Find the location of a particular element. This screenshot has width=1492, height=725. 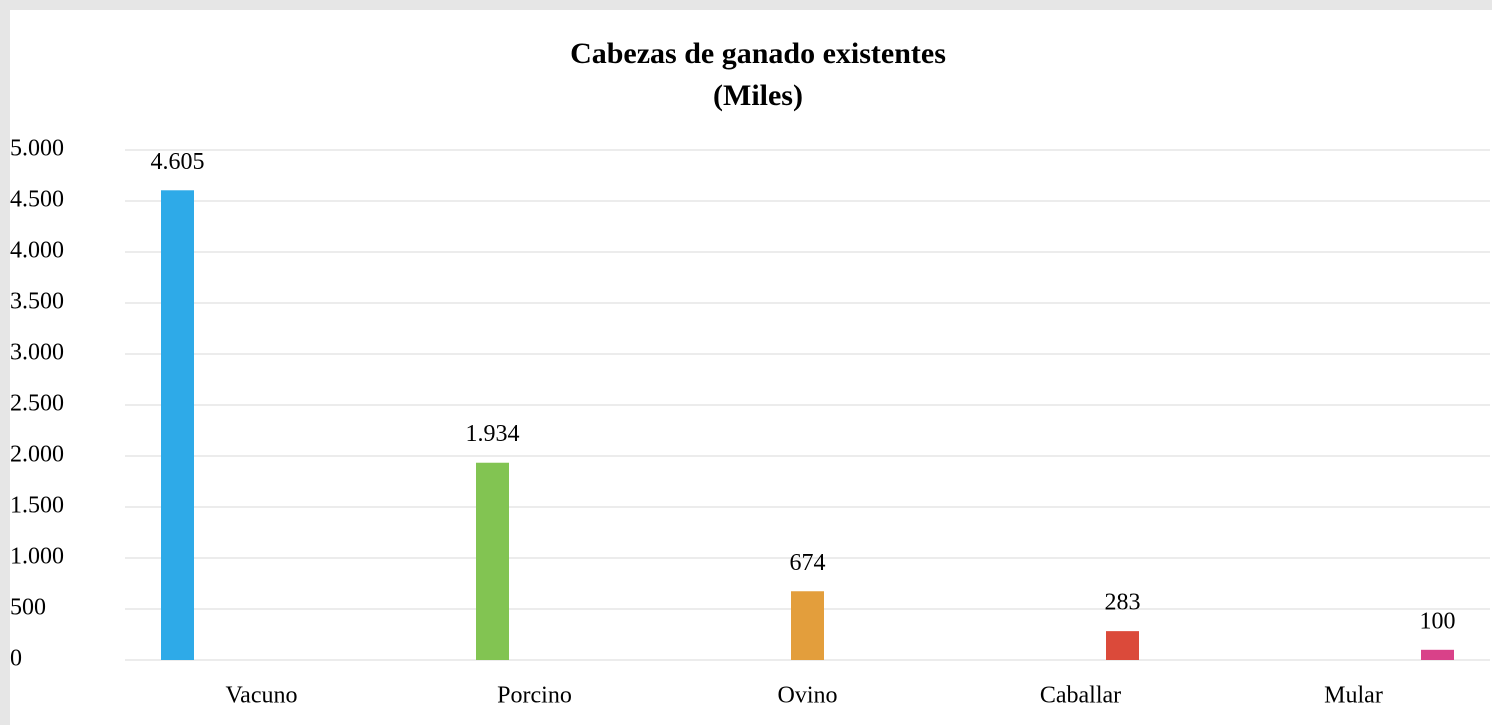

data-label: 283 is located at coordinates (1123, 603).